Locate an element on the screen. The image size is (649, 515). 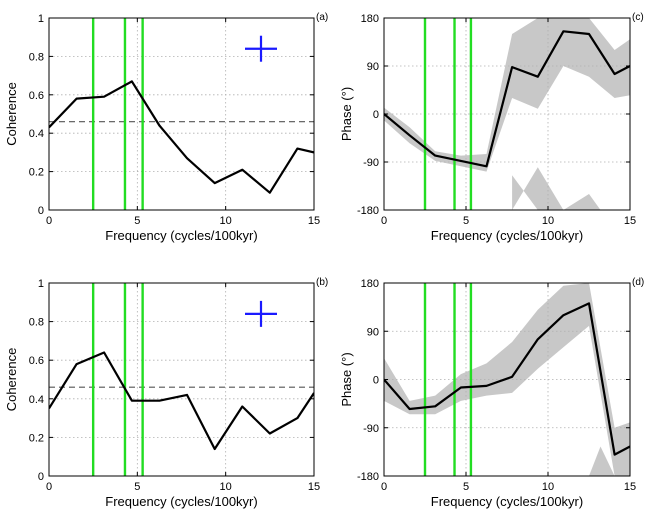
panel-label: (b) is located at coordinates (322, 282).